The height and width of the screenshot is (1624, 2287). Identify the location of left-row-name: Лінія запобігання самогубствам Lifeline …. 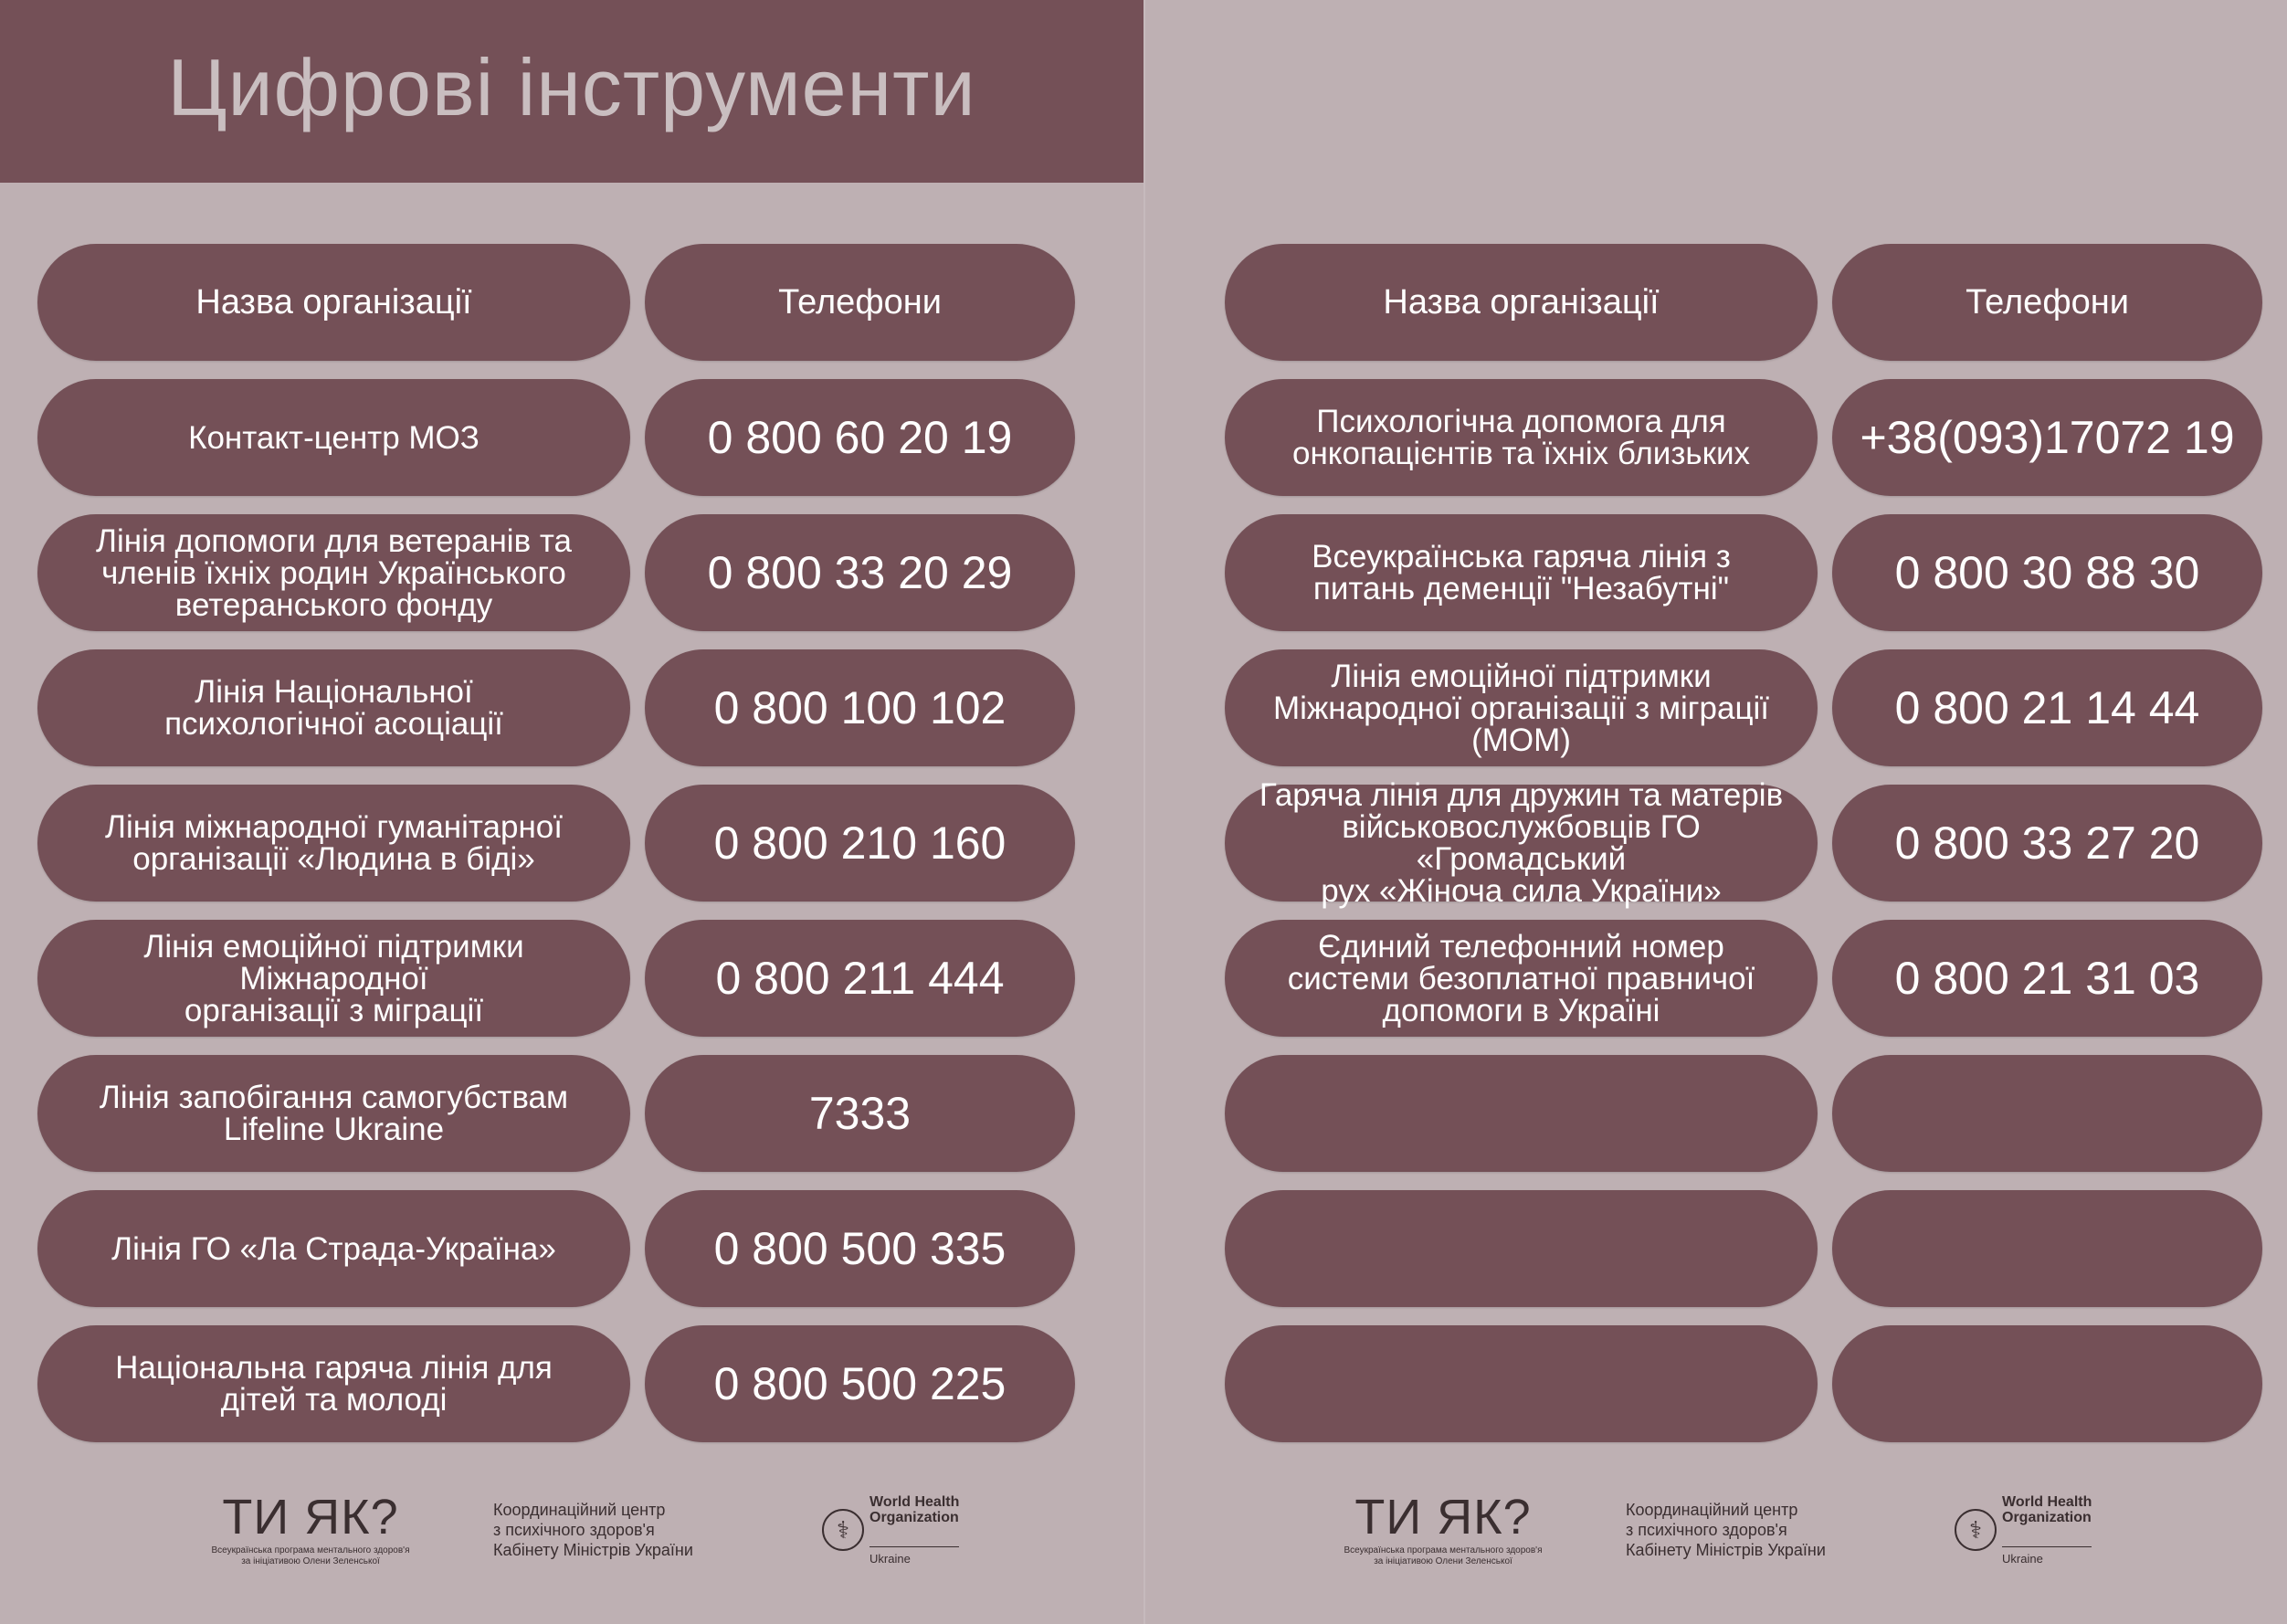
(334, 1113).